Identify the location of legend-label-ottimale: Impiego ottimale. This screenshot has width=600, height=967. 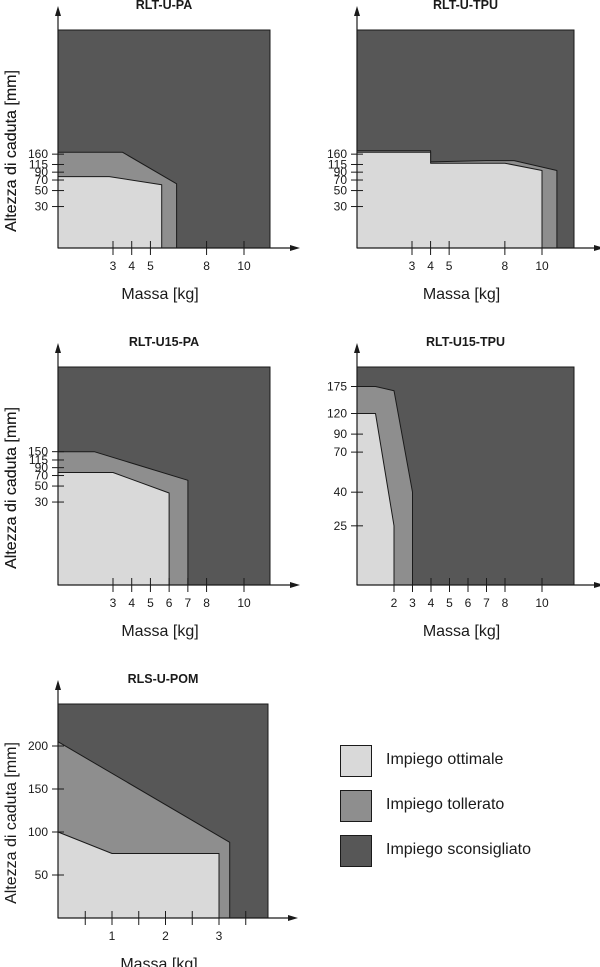
(445, 759).